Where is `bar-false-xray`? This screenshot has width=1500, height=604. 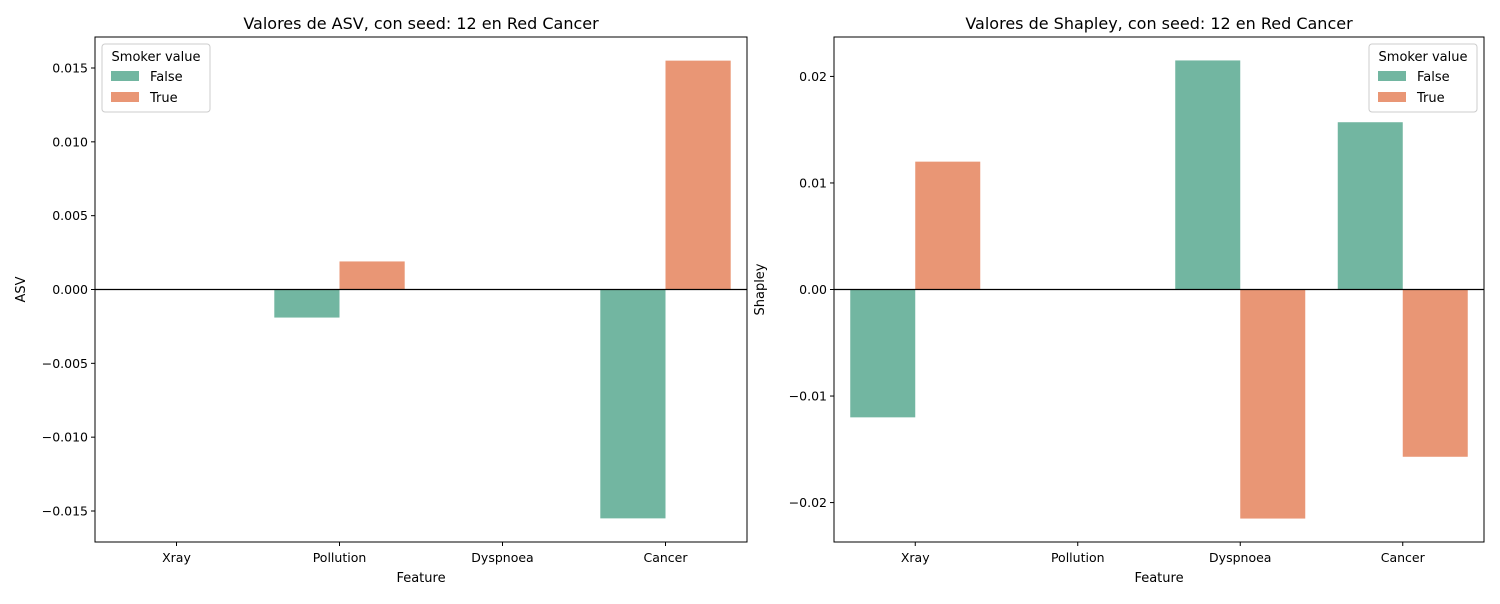 bar-false-xray is located at coordinates (883, 353).